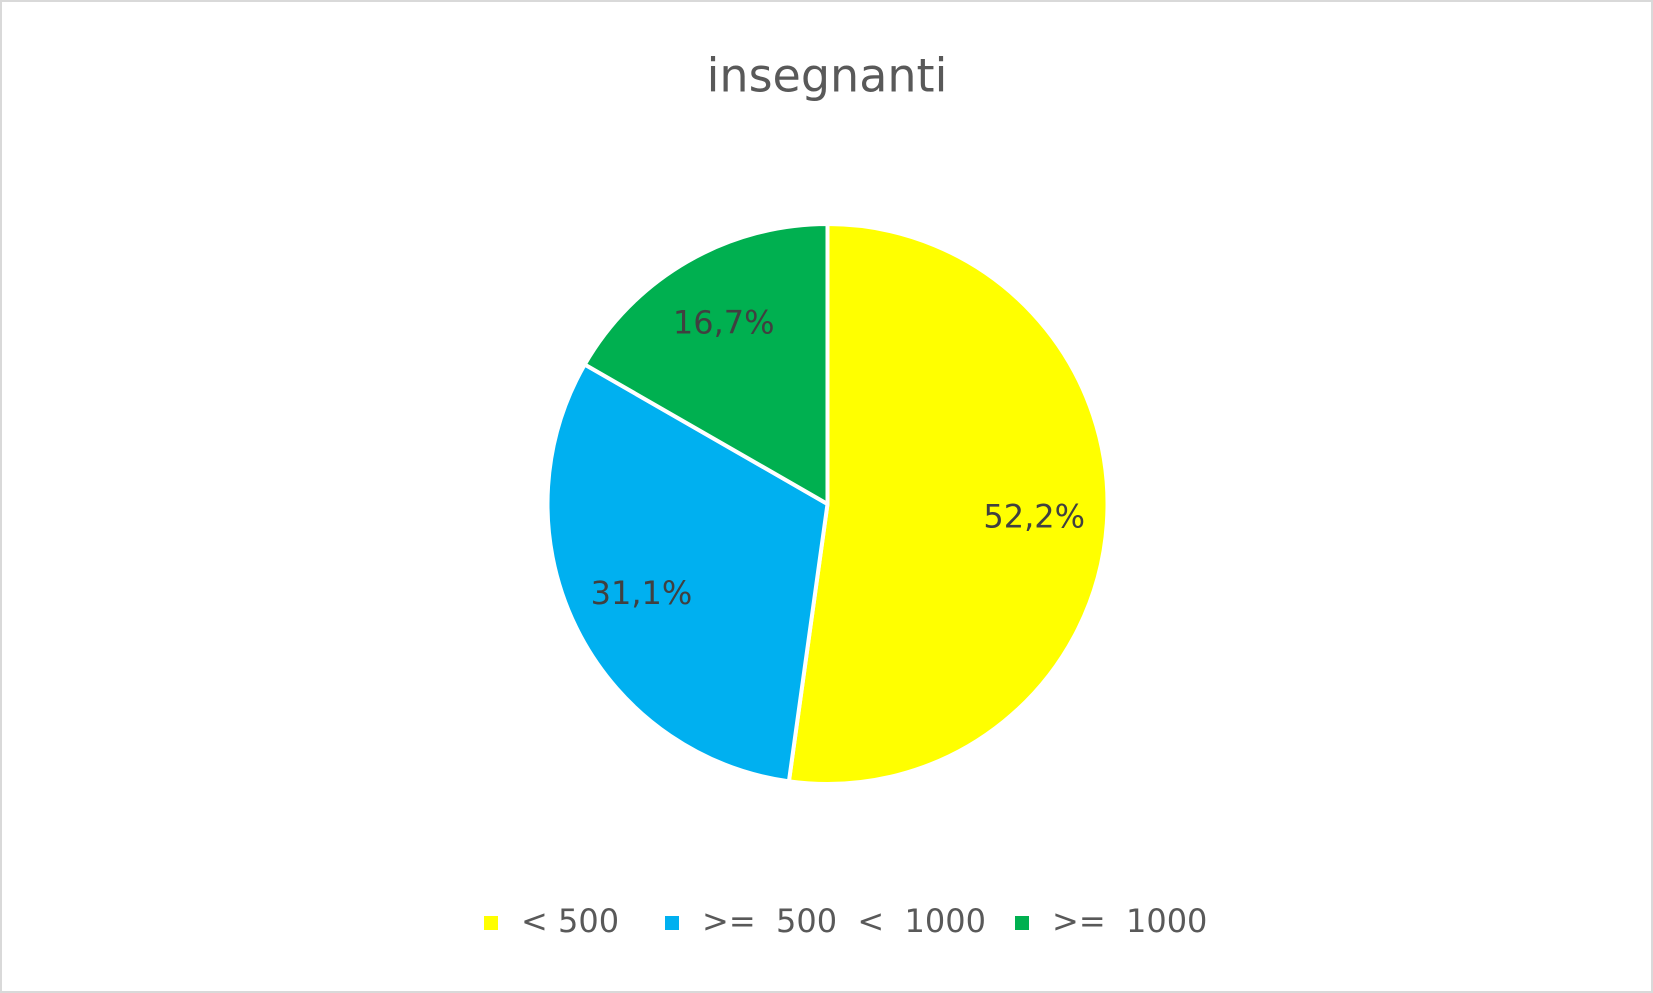 This screenshot has width=1653, height=993. Describe the element at coordinates (827, 76) in the screenshot. I see `chart-title: insegnanti` at that location.